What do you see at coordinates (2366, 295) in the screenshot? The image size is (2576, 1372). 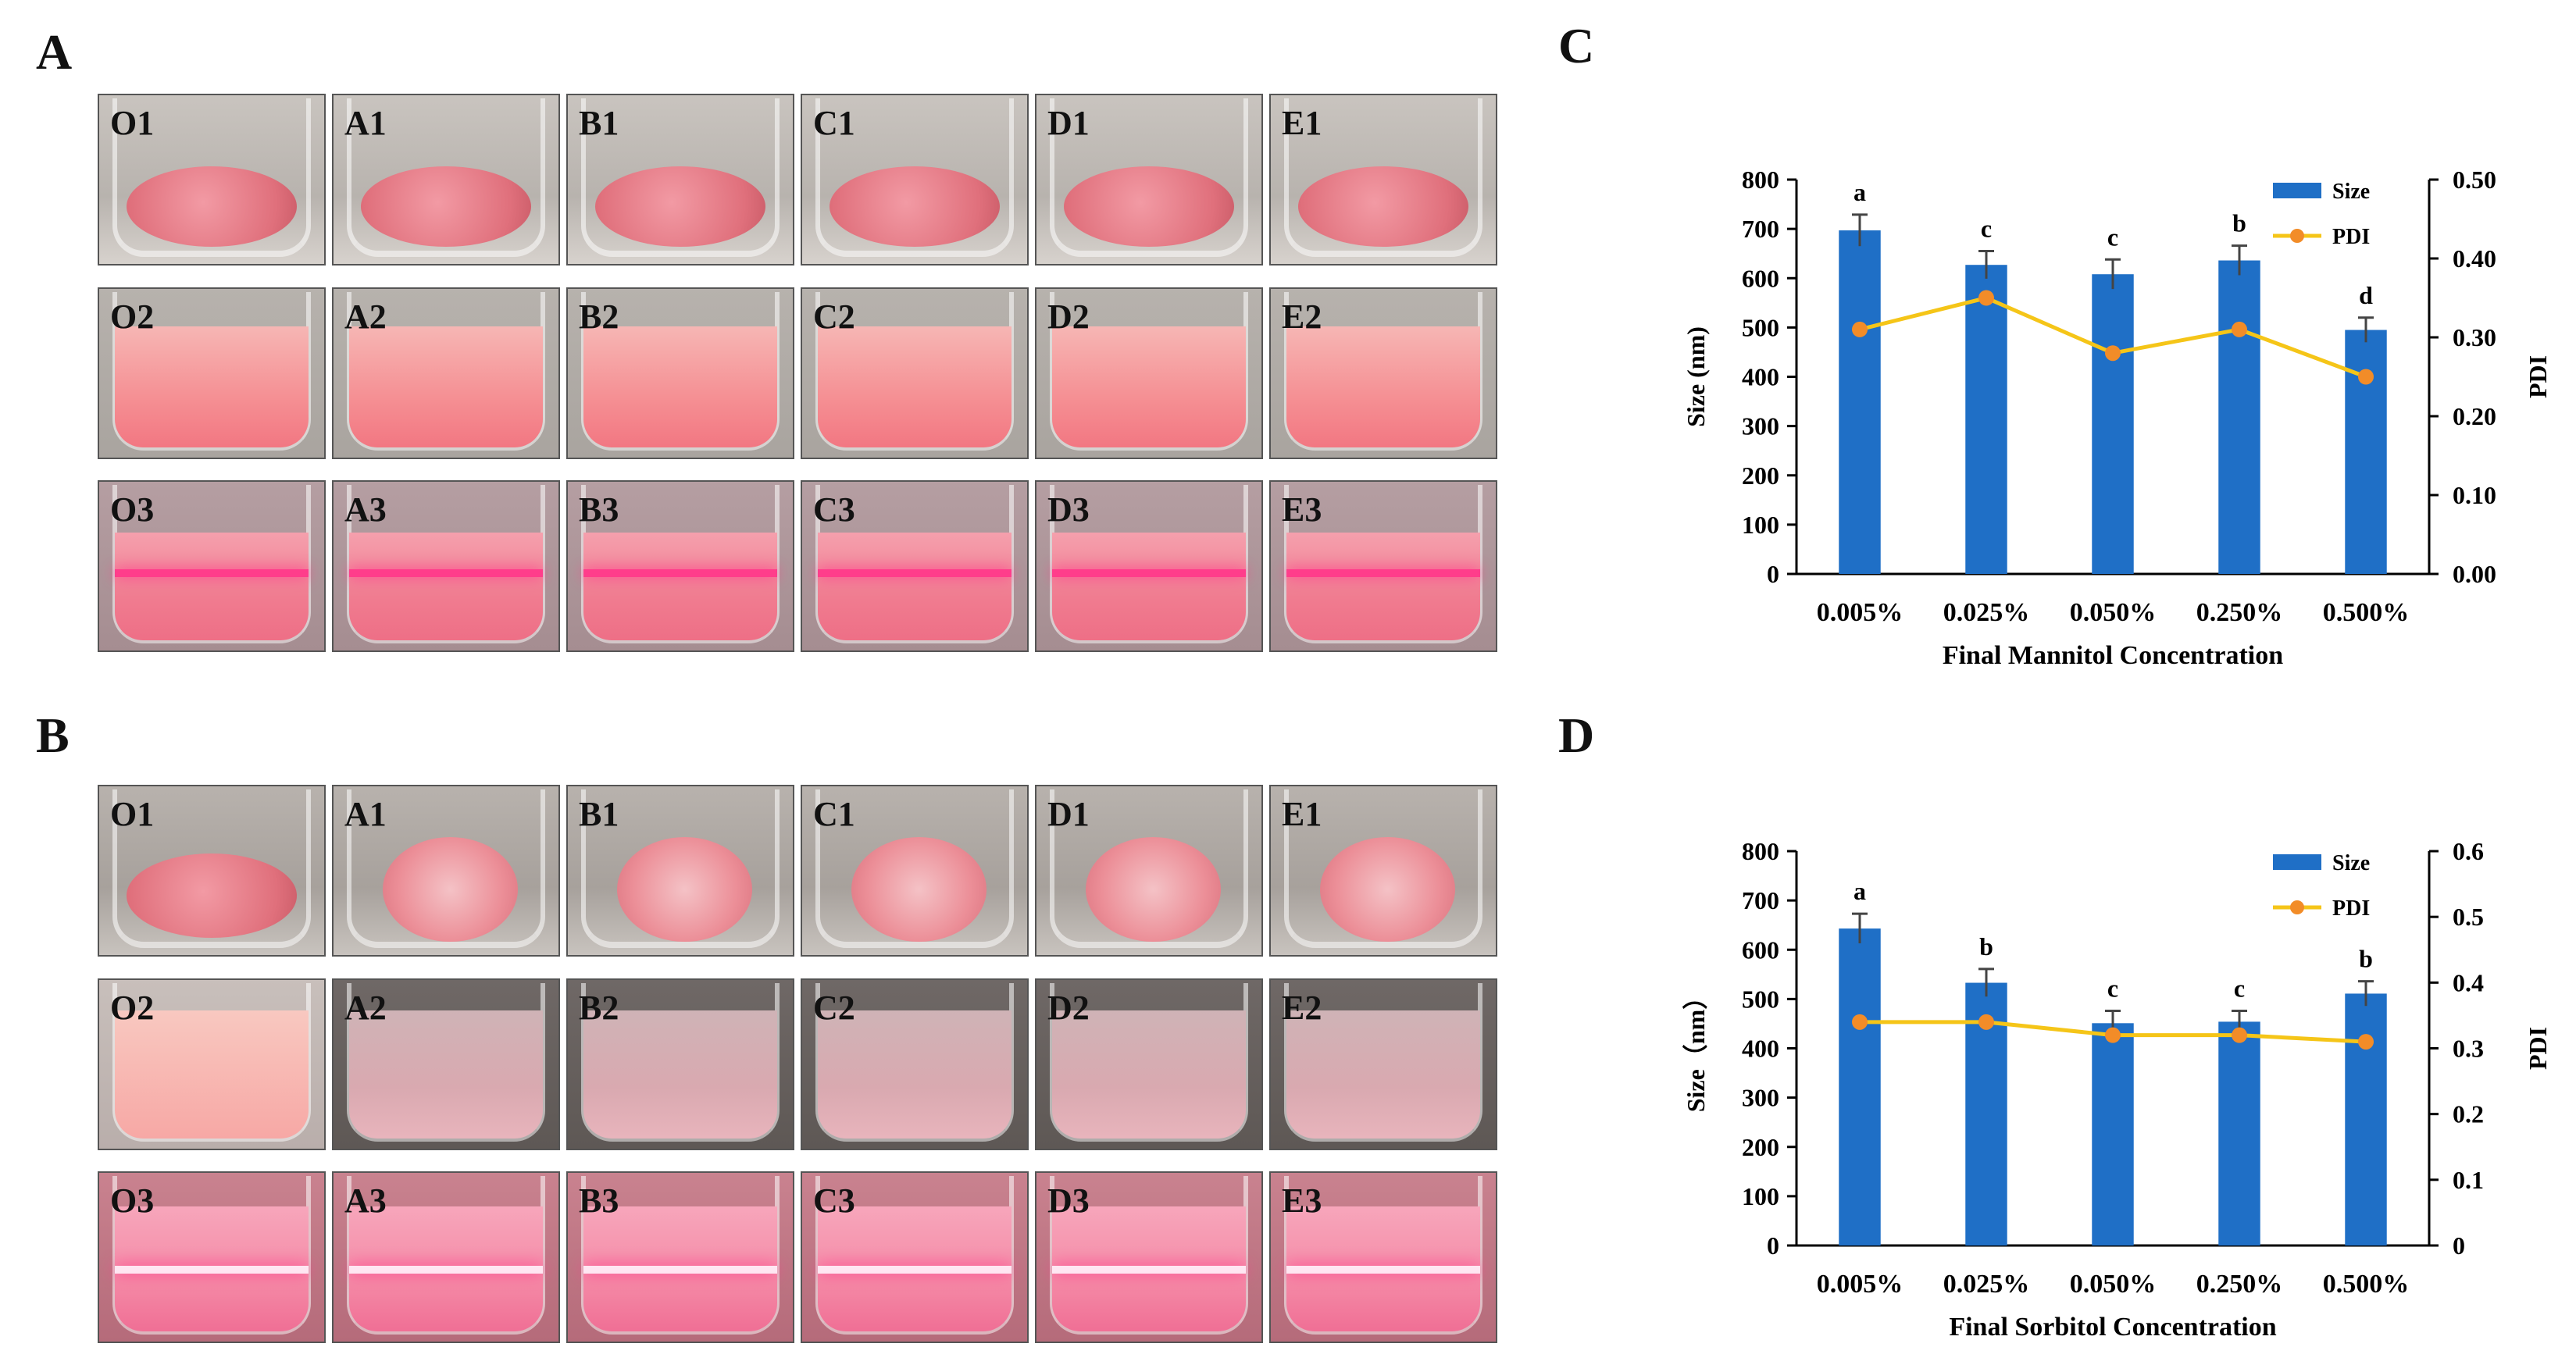 I see `significance-letter: d` at bounding box center [2366, 295].